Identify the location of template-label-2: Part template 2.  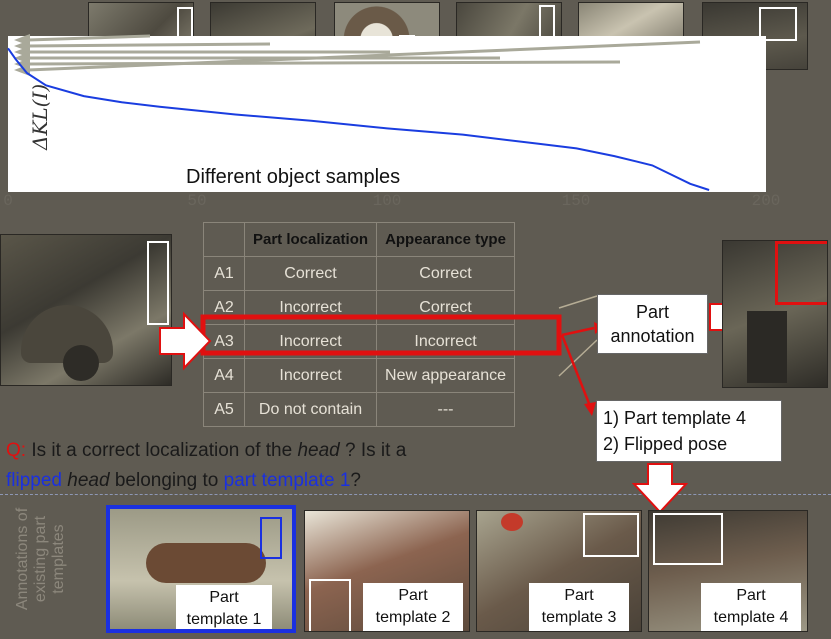
(413, 607).